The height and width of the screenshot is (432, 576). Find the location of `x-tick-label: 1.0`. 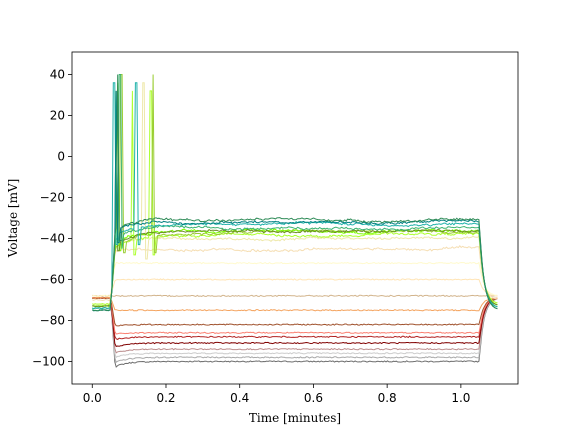

x-tick-label: 1.0 is located at coordinates (460, 398).